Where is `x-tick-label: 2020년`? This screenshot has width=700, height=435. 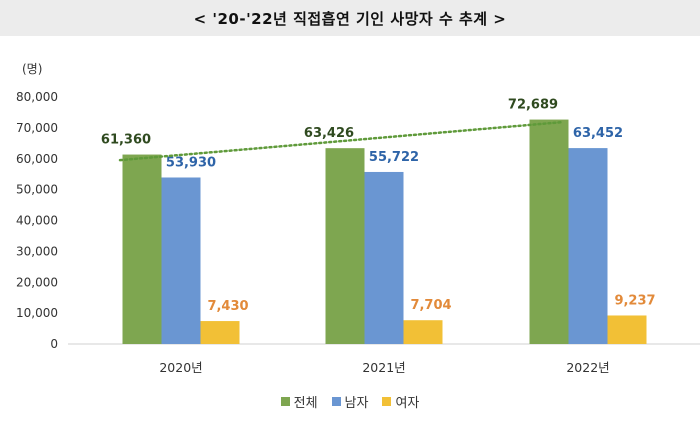 x-tick-label: 2020년 is located at coordinates (180, 367).